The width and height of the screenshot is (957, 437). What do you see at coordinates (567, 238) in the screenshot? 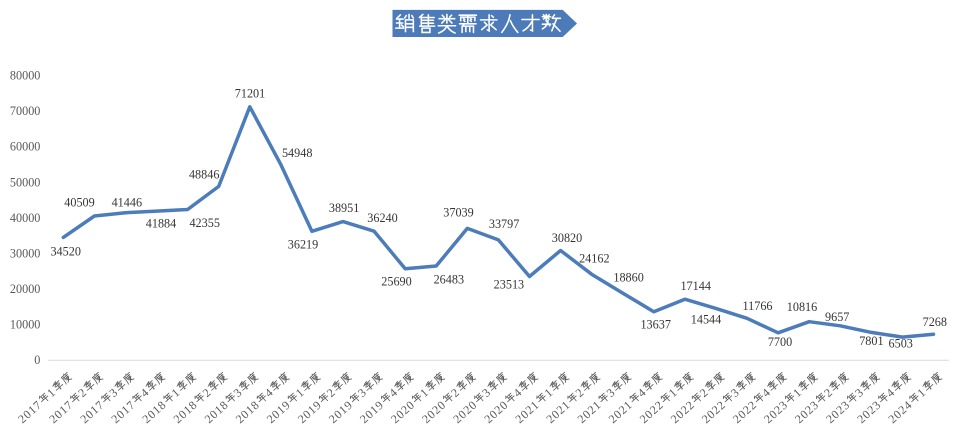
I see `svg-text: 30820` at bounding box center [567, 238].